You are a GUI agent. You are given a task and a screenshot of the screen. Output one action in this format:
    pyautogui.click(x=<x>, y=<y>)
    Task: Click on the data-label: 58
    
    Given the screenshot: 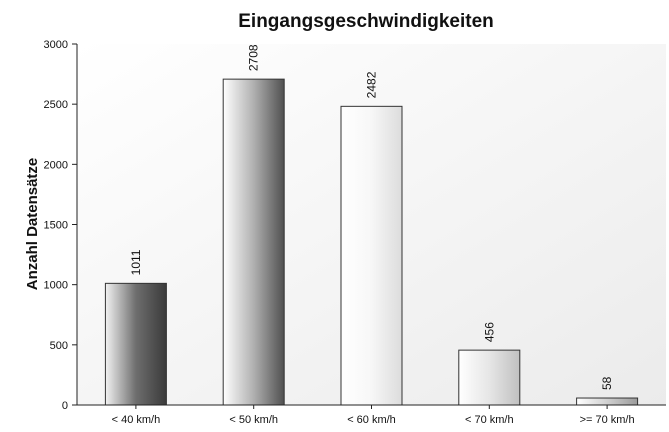 What is the action you would take?
    pyautogui.click(x=607, y=383)
    